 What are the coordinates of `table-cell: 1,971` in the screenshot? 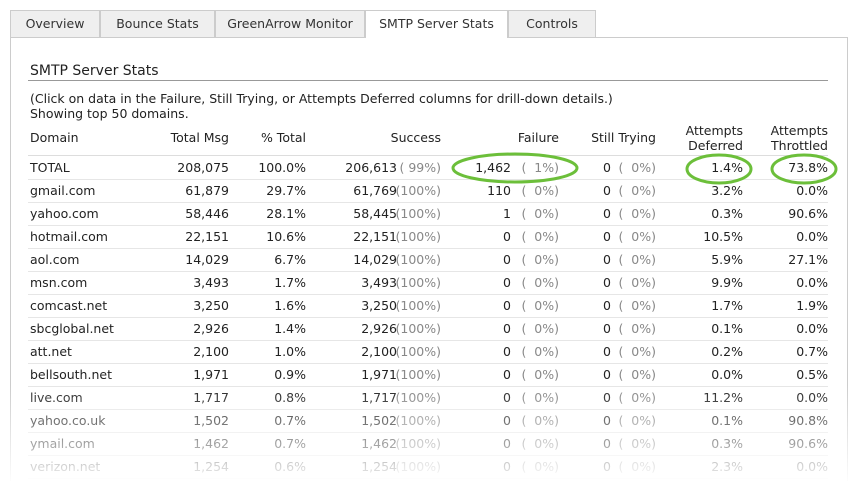 It's located at (379, 374).